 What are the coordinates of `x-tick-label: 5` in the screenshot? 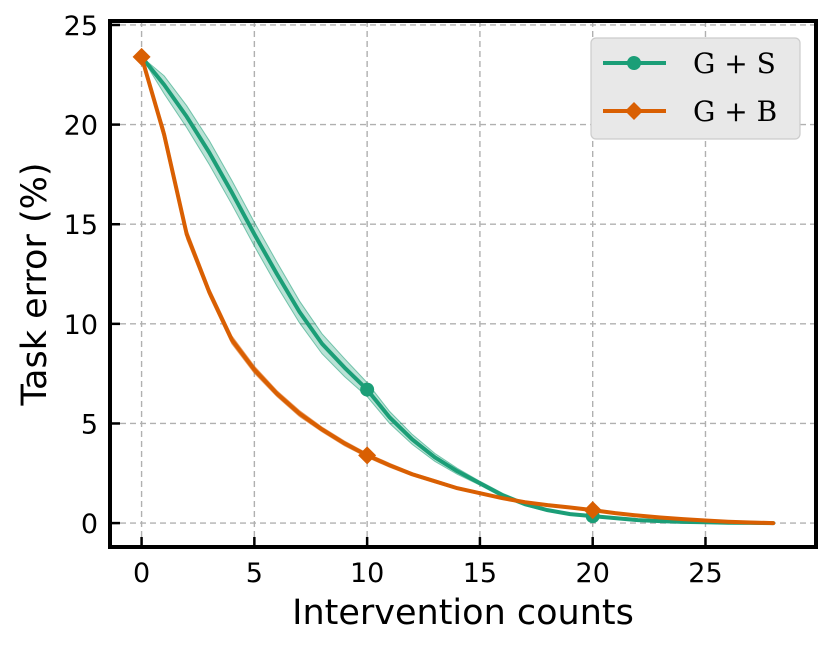 It's located at (254, 573).